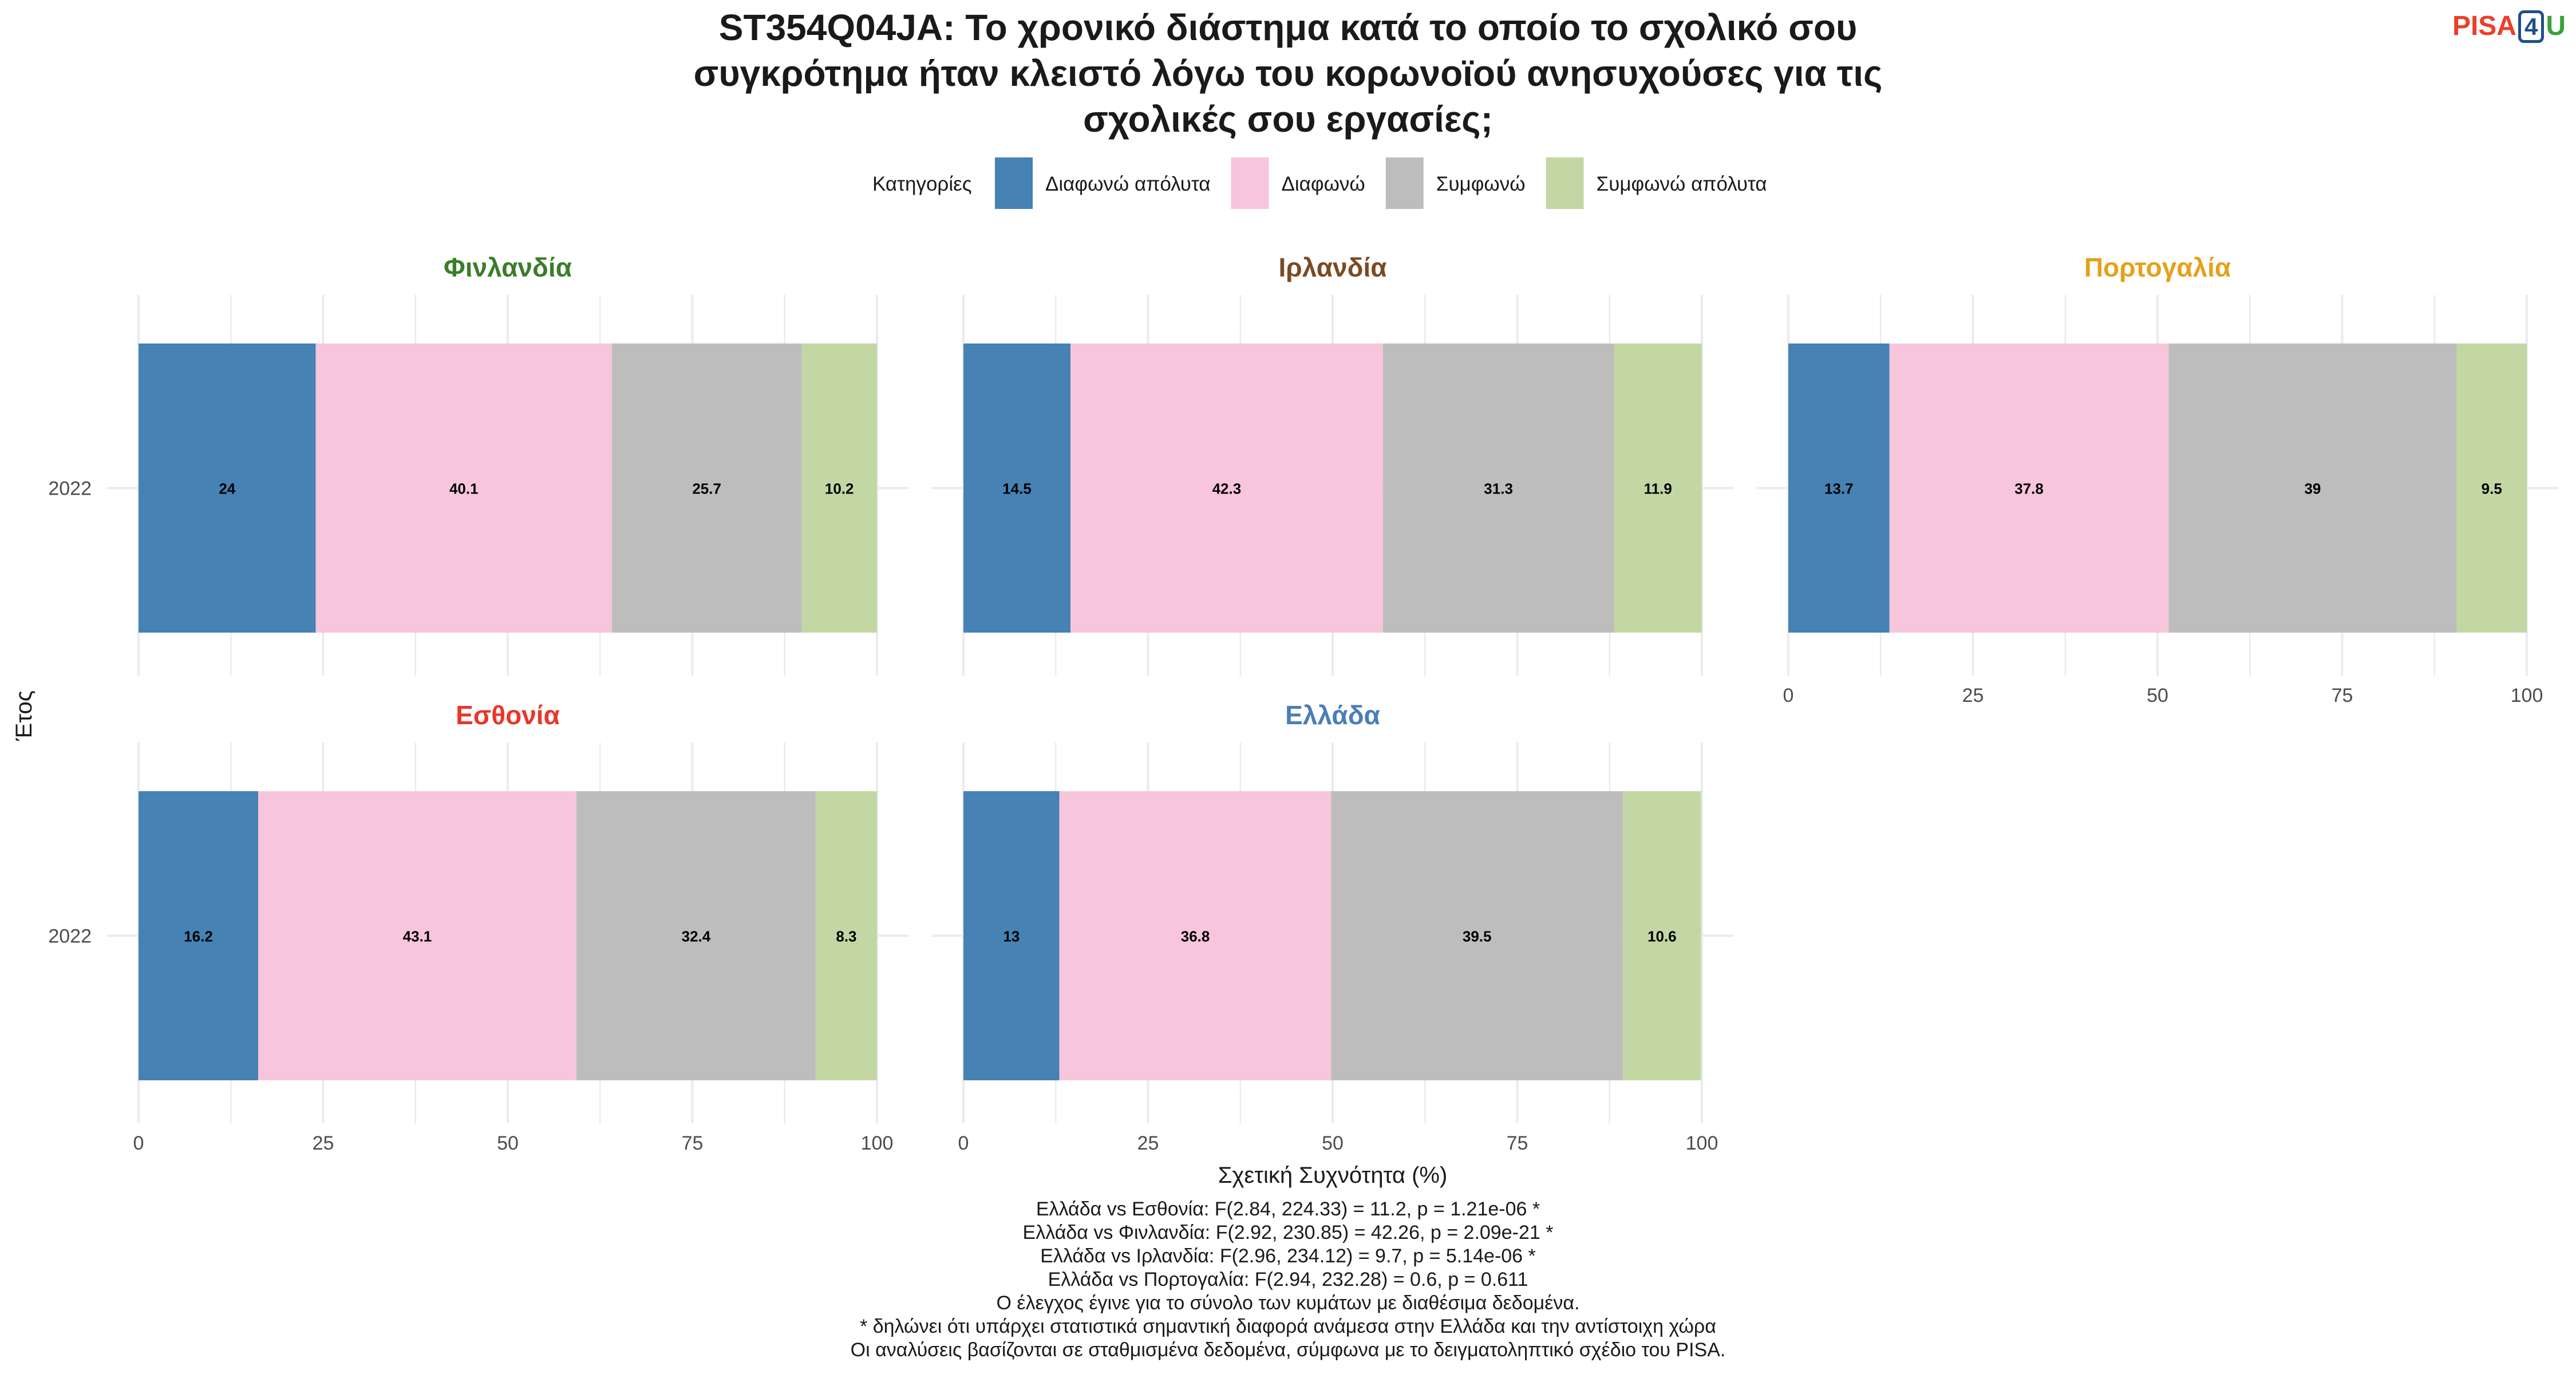 This screenshot has width=2576, height=1374. Describe the element at coordinates (2531, 27) in the screenshot. I see `logo-part-4: 4` at that location.